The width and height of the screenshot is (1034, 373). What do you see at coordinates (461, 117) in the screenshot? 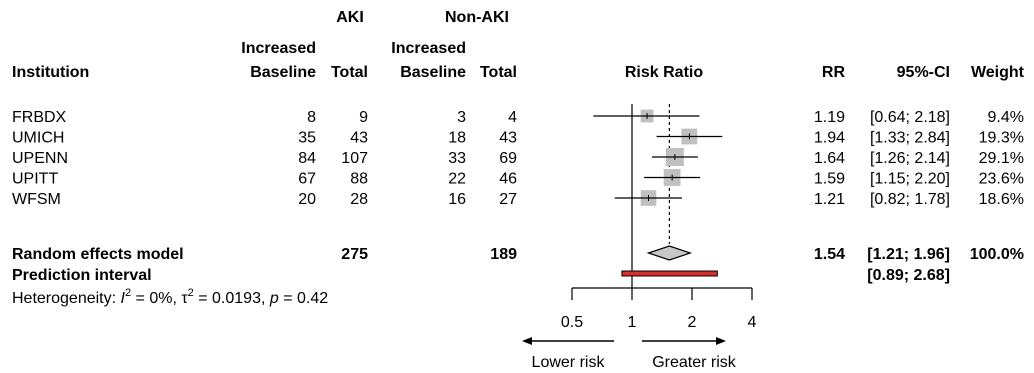
I see `study-non-aki-events: 3` at bounding box center [461, 117].